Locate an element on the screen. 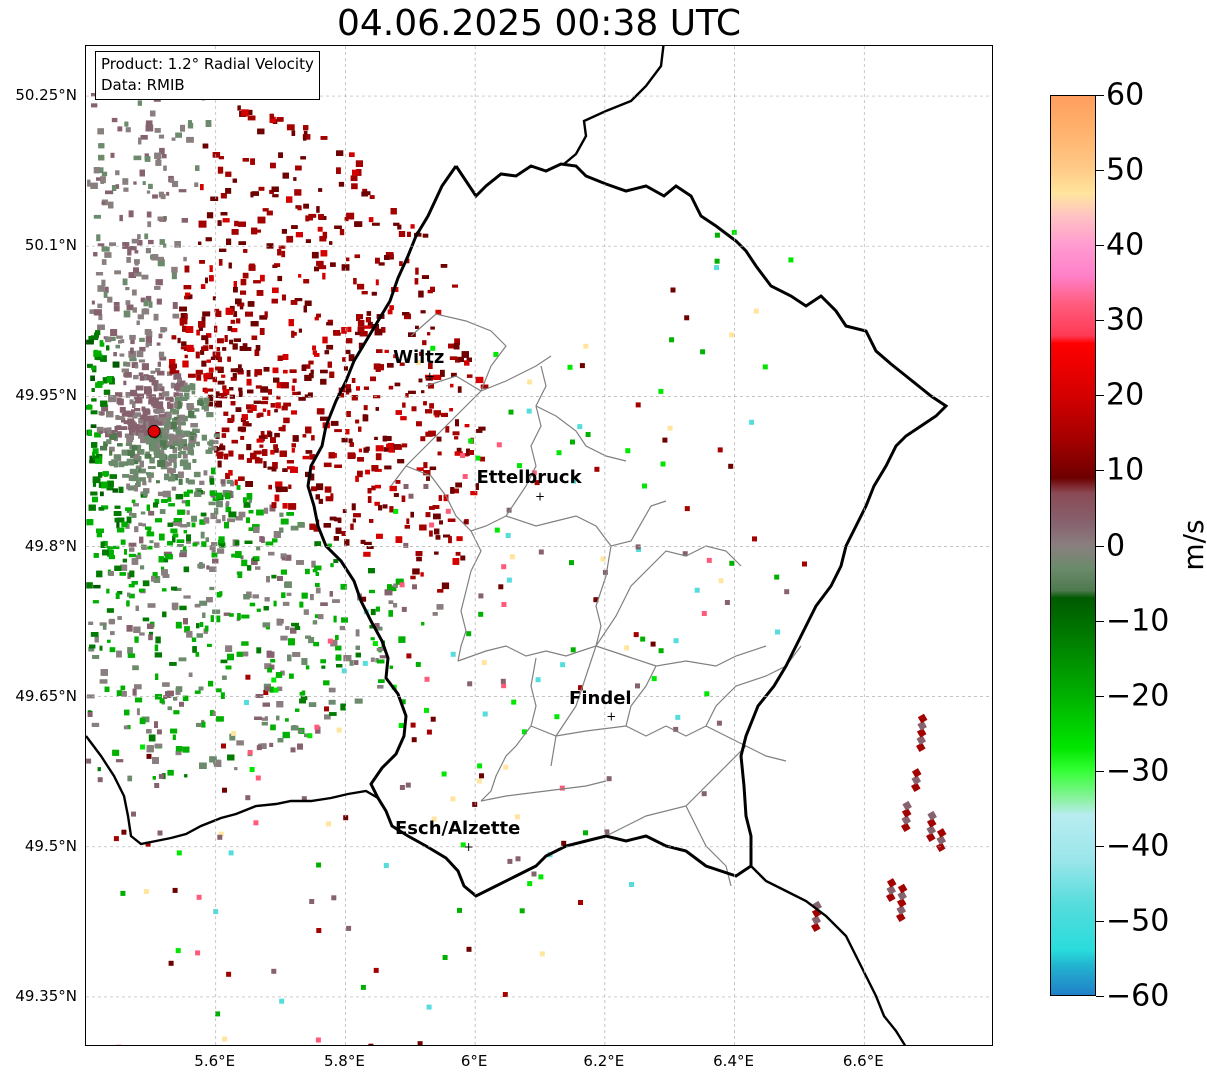 The image size is (1207, 1081). longitude-tick-label: 5.6°E is located at coordinates (215, 1061).